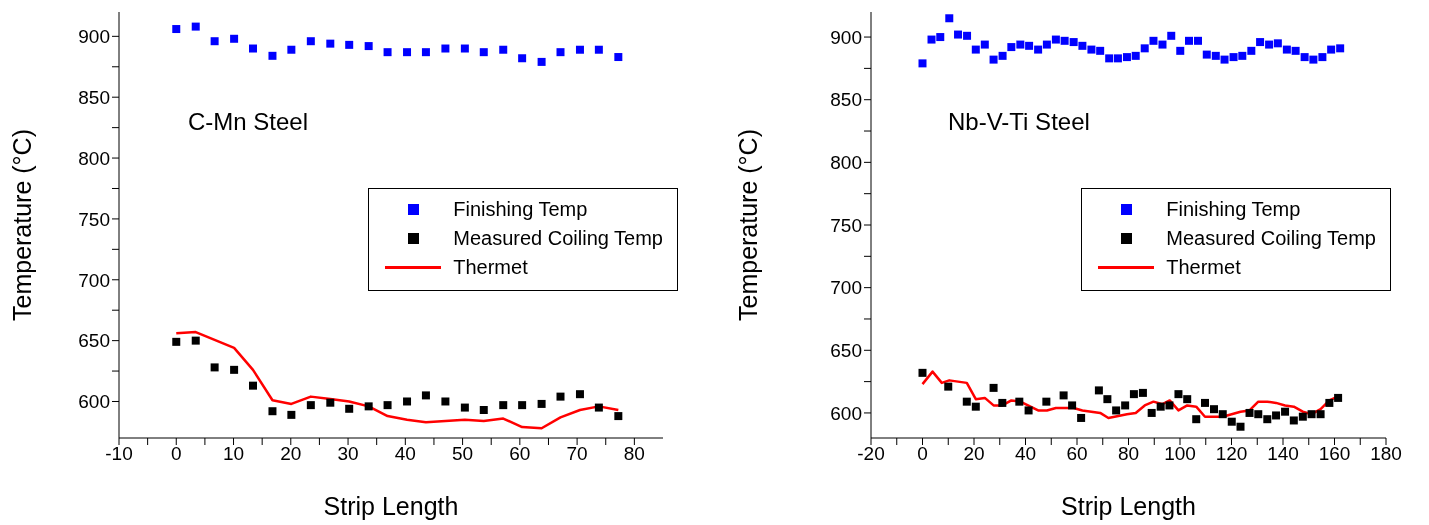  Describe the element at coordinates (1283, 454) in the screenshot. I see `x-tick-label: 140` at that location.